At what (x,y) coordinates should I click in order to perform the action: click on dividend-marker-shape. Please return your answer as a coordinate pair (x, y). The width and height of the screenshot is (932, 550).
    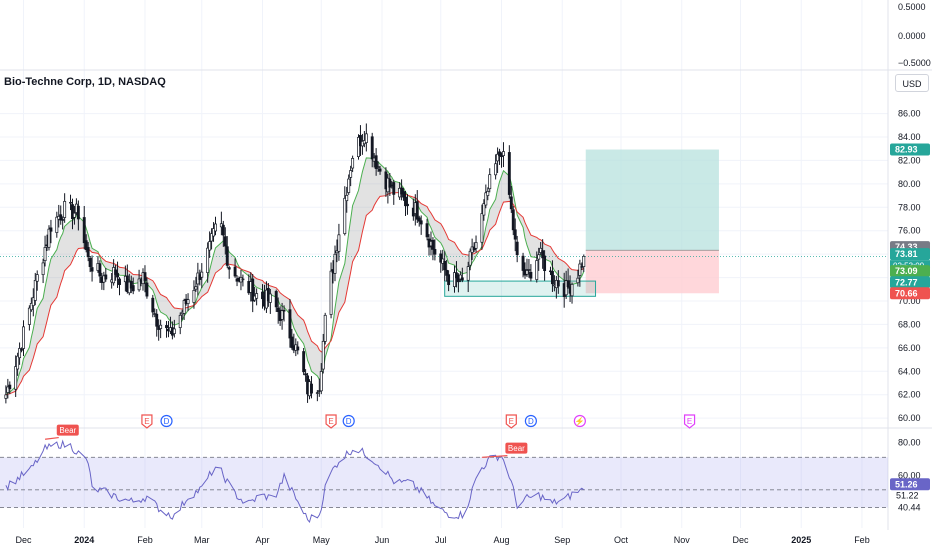
    Looking at the image, I should click on (530, 421).